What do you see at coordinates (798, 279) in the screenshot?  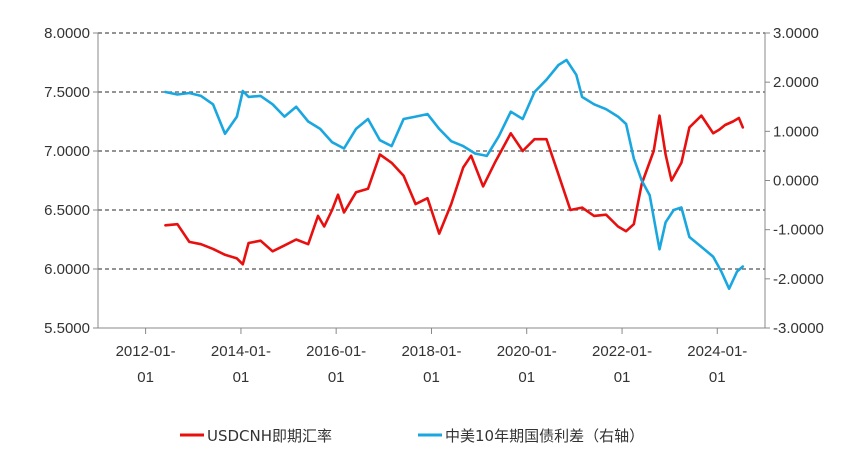 I see `y-right-tick-label: -2.0000` at bounding box center [798, 279].